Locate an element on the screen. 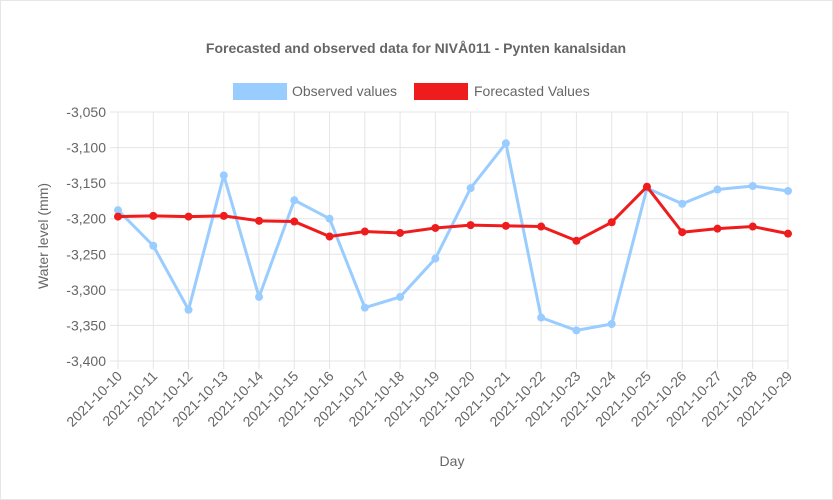  y-tick-label: -3,300 is located at coordinates (86, 290).